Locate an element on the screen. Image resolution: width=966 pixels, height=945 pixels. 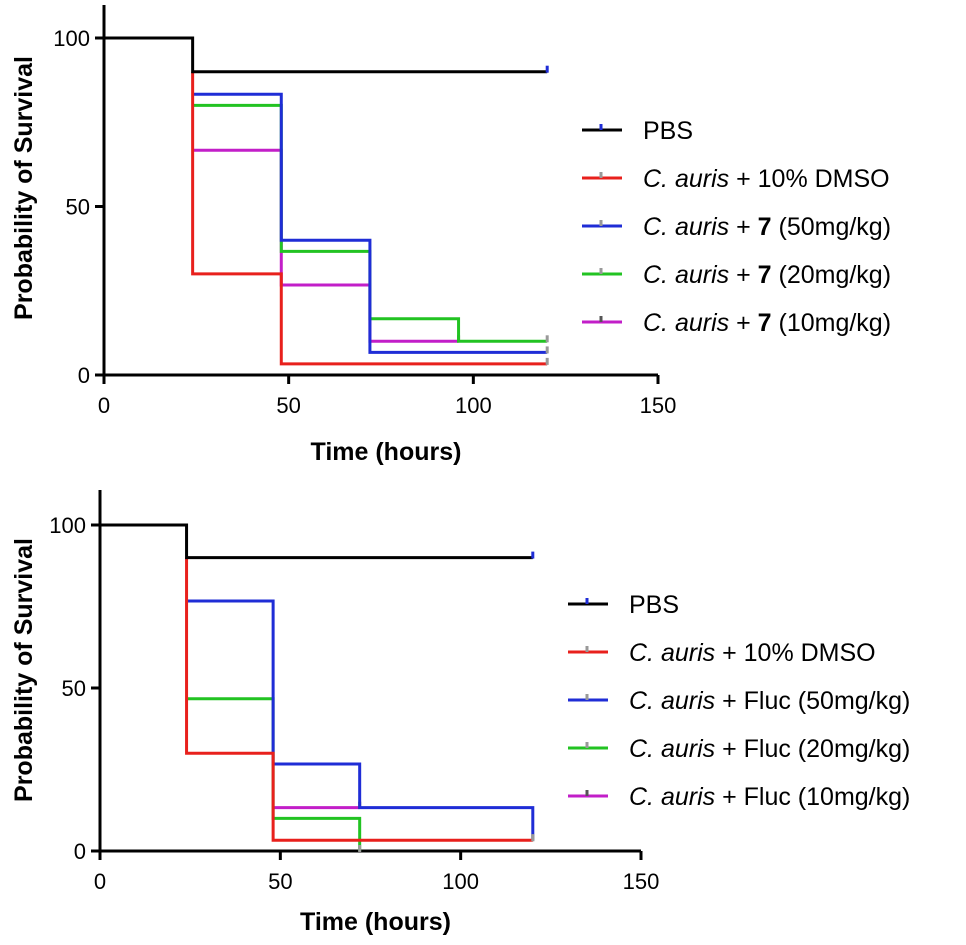
legend-item-3: C. auris + 7 (50mg/kg) is located at coordinates (736, 227).